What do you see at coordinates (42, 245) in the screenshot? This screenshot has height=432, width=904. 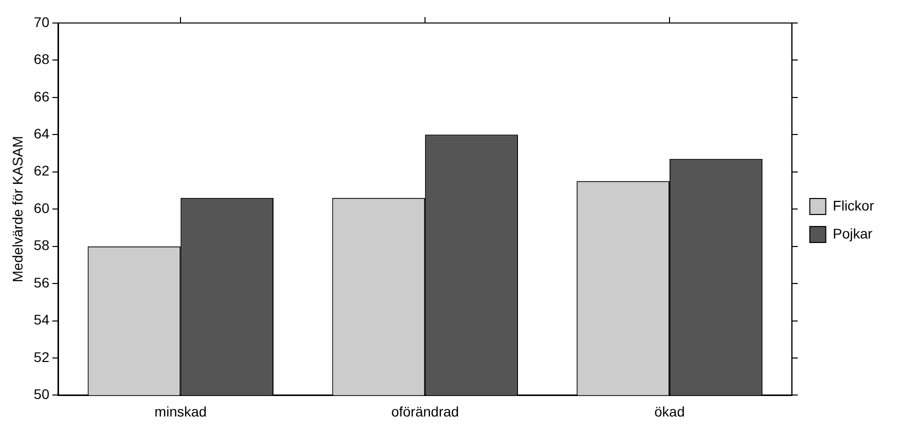 I see `y-tick-label: 58` at bounding box center [42, 245].